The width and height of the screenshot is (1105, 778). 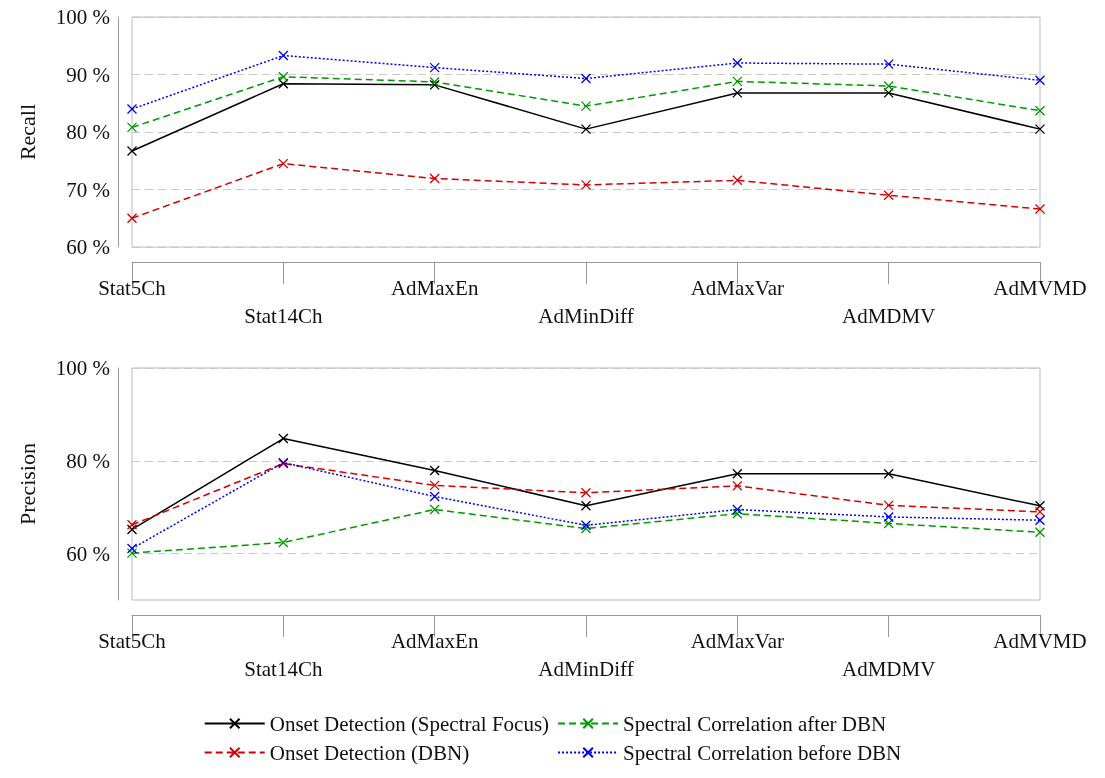 I want to click on legend-label: Spectral Correlation after DBN, so click(x=755, y=723).